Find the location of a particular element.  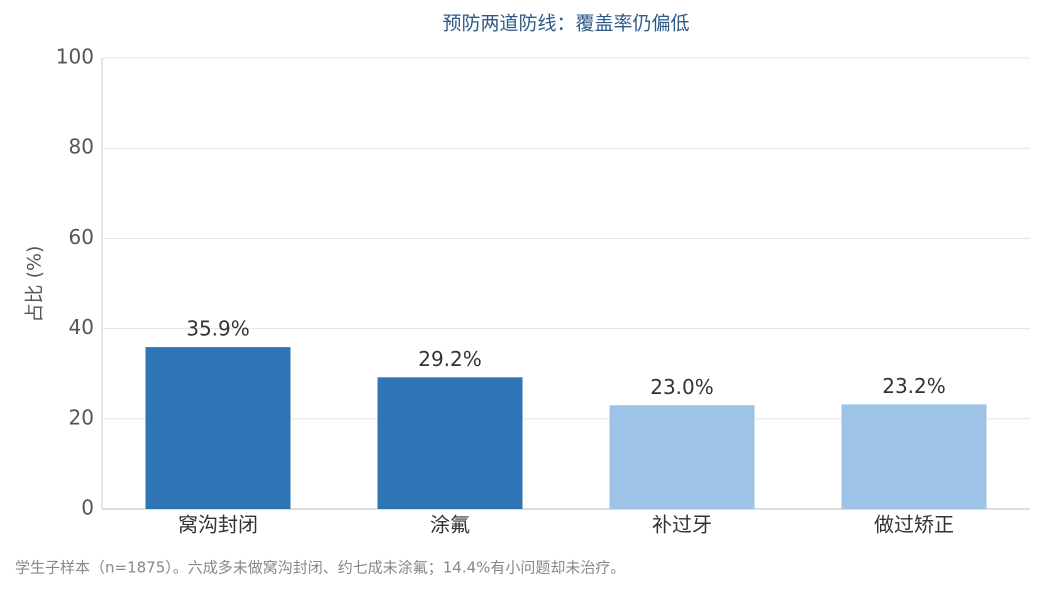

value-label: 29.2% is located at coordinates (450, 359).